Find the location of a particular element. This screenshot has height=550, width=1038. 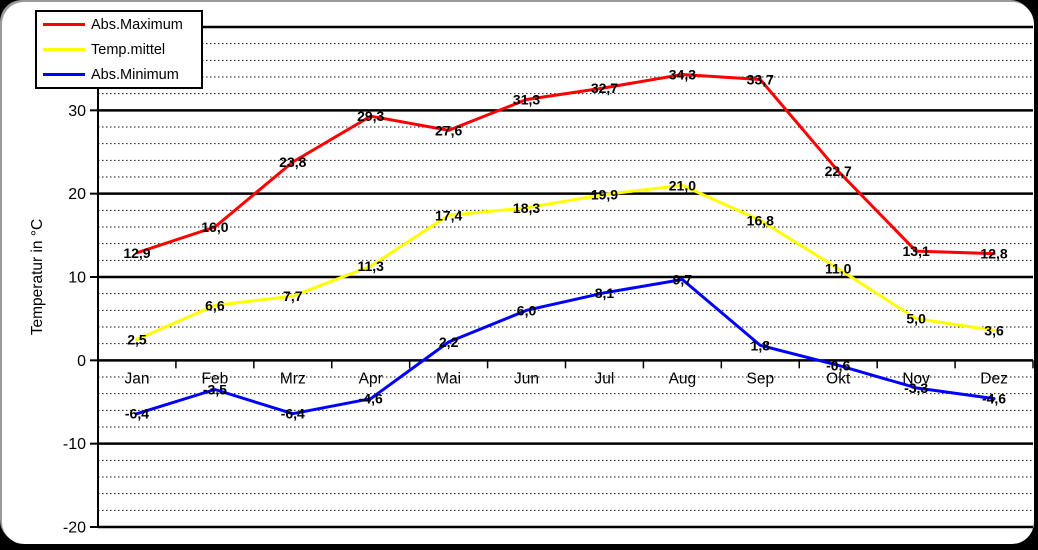

x-category-label: Feb is located at coordinates (215, 378).